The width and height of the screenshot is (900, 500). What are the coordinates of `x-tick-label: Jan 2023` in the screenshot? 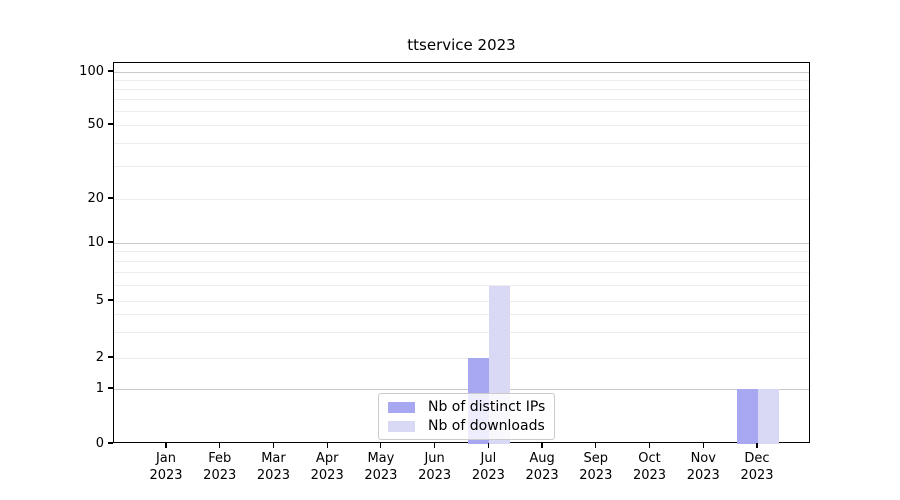 It's located at (166, 467).